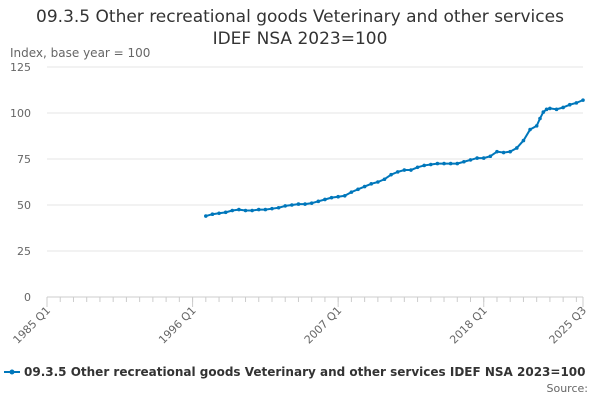 Image resolution: width=600 pixels, height=400 pixels. I want to click on y-axis-ticks: 0 25 50 75 100 125, so click(20, 182).